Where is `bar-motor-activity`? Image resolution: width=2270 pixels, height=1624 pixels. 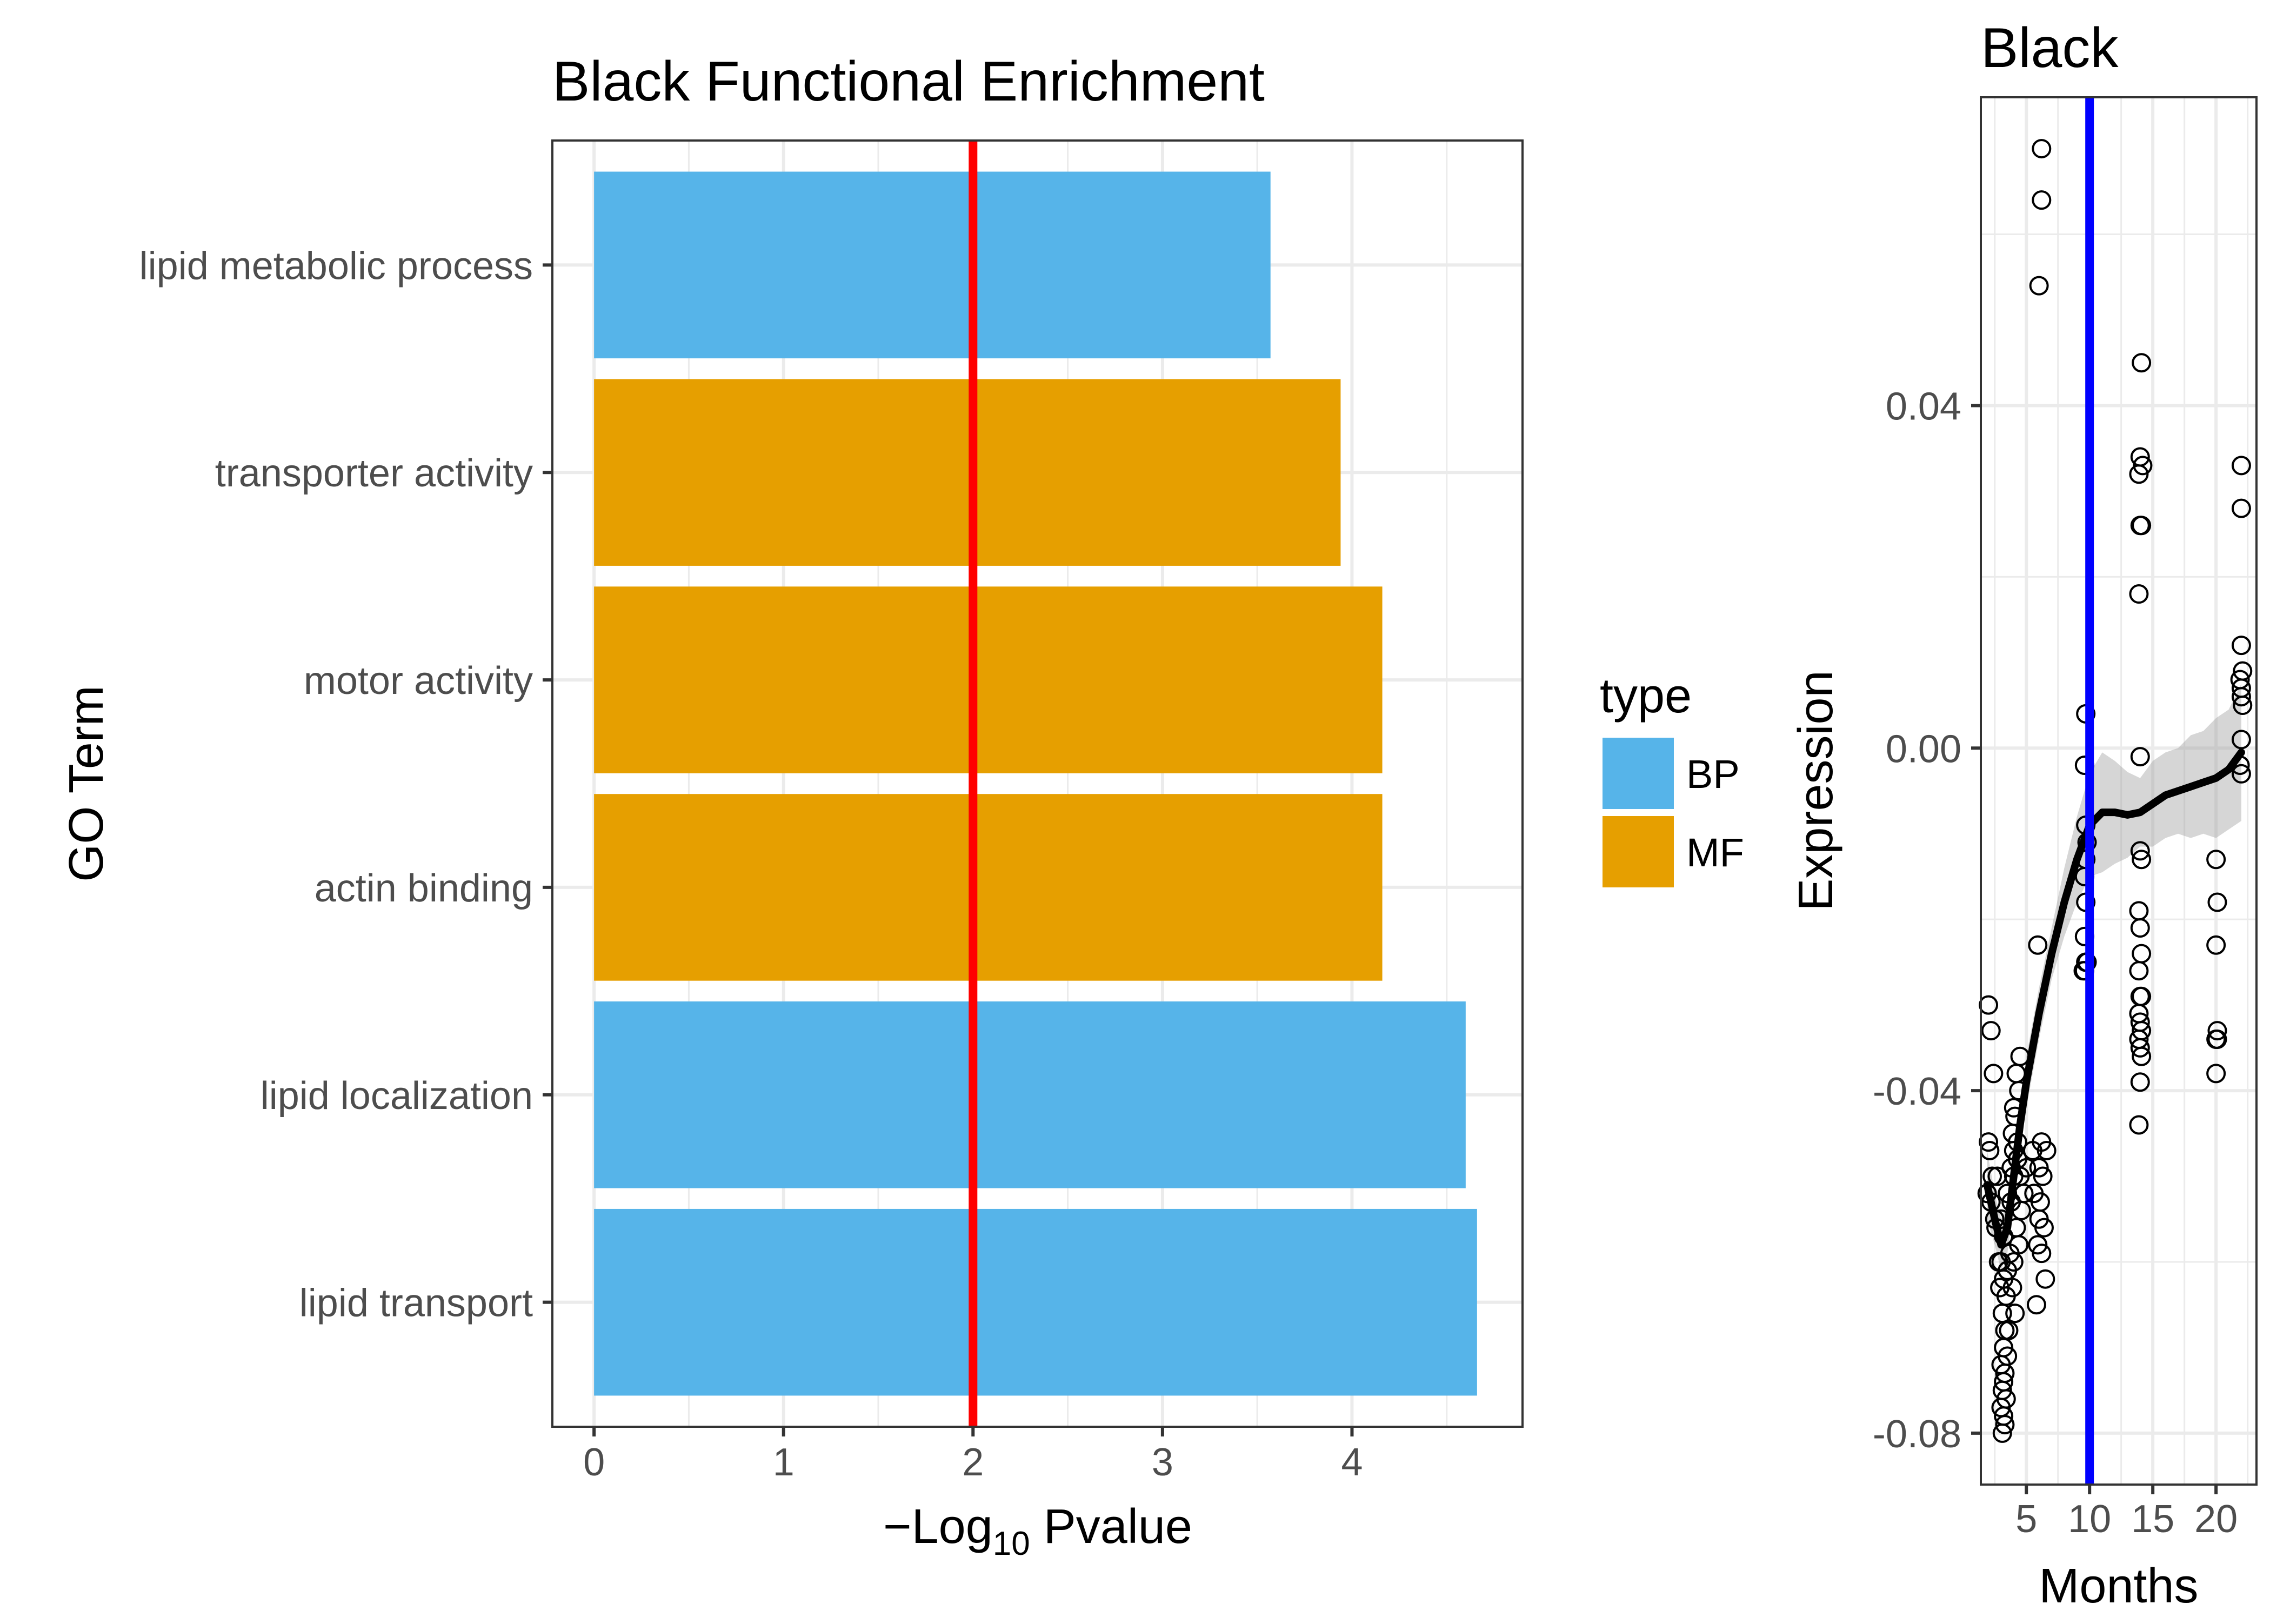 bar-motor-activity is located at coordinates (988, 679).